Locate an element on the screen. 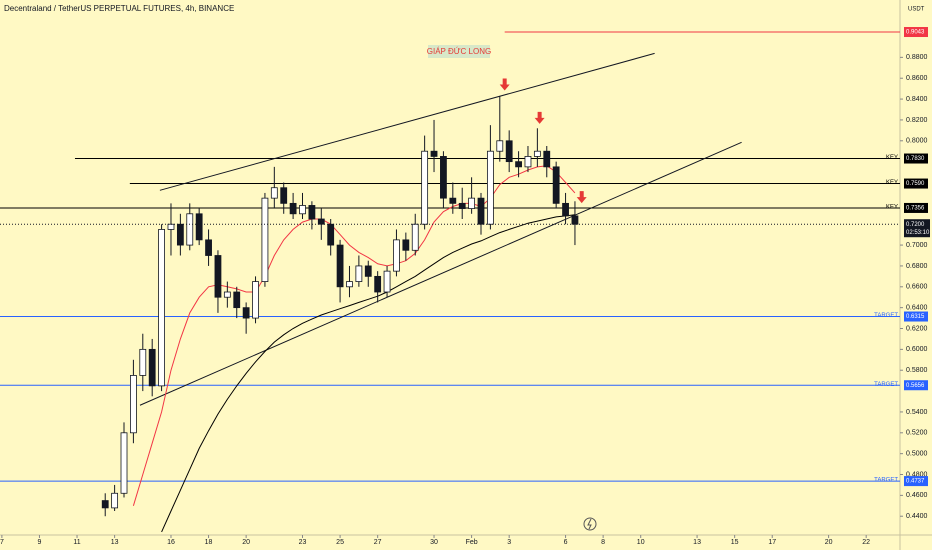 This screenshot has width=932, height=550. icon-bolt is located at coordinates (589, 524).